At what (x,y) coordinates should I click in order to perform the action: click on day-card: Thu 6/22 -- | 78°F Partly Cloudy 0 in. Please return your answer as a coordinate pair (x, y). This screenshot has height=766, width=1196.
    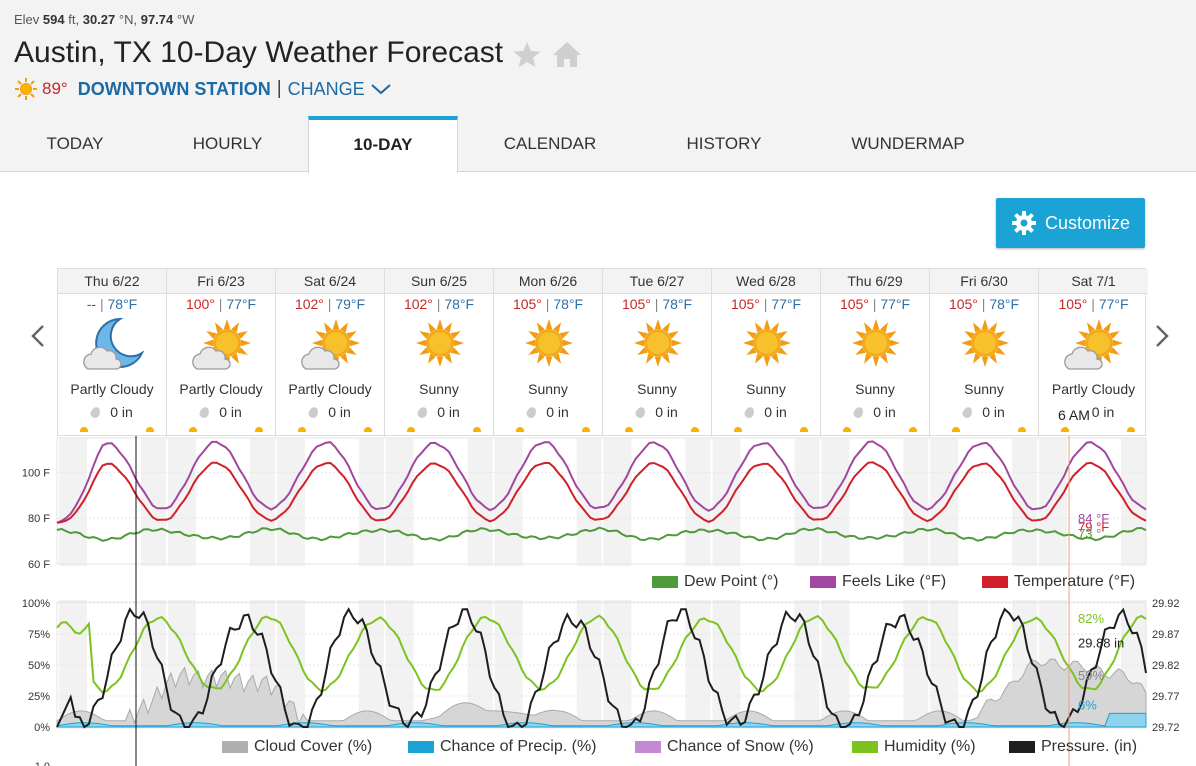
    Looking at the image, I should click on (112, 353).